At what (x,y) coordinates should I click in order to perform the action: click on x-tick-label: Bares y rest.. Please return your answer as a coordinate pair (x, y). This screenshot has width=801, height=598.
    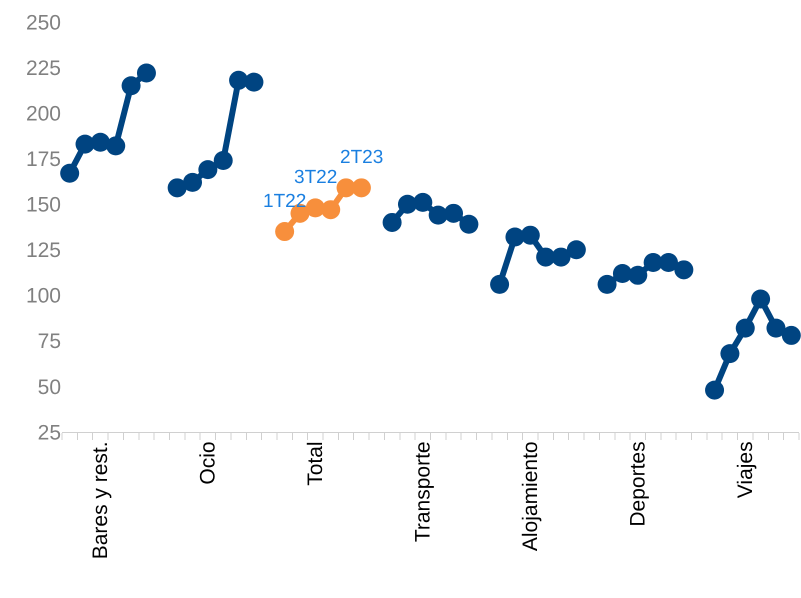
    Looking at the image, I should click on (100, 500).